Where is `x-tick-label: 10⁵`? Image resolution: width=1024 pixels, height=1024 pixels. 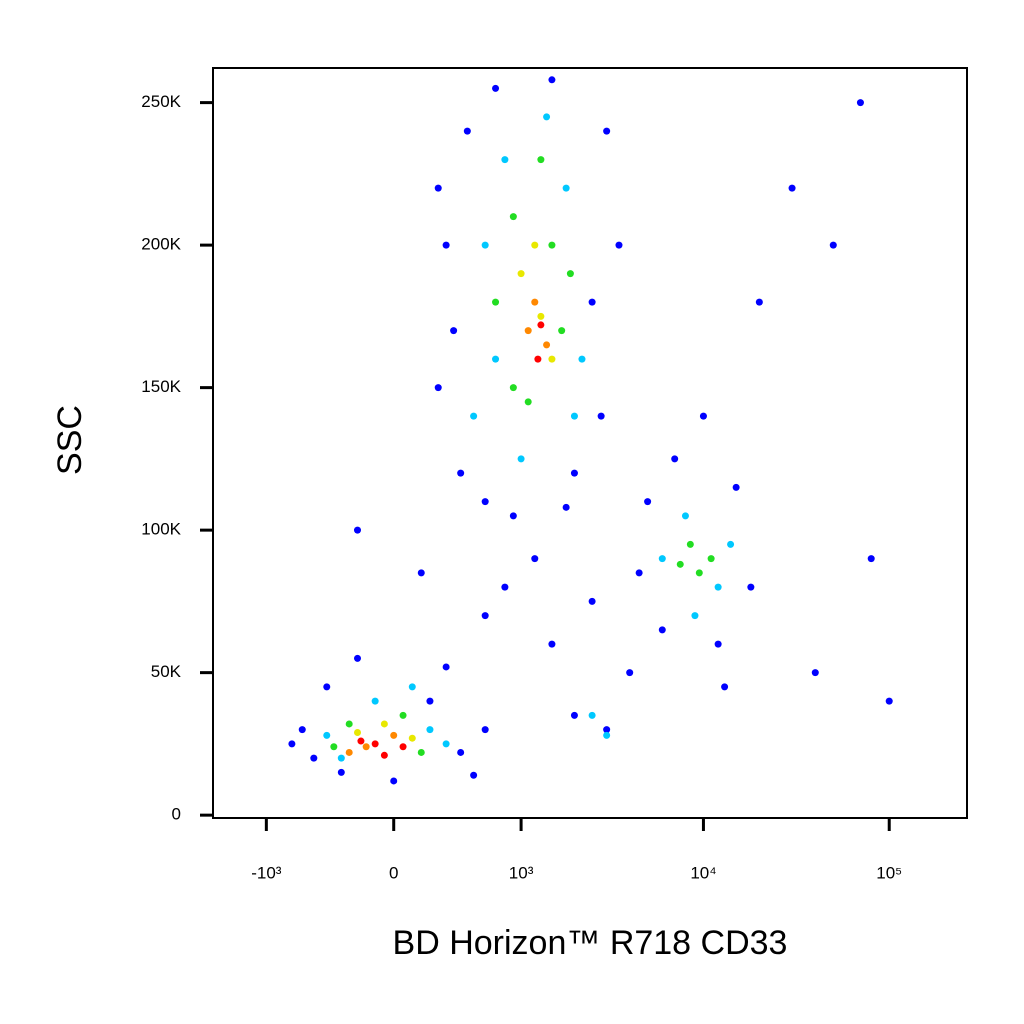
x-tick-label: 10⁵ is located at coordinates (889, 872).